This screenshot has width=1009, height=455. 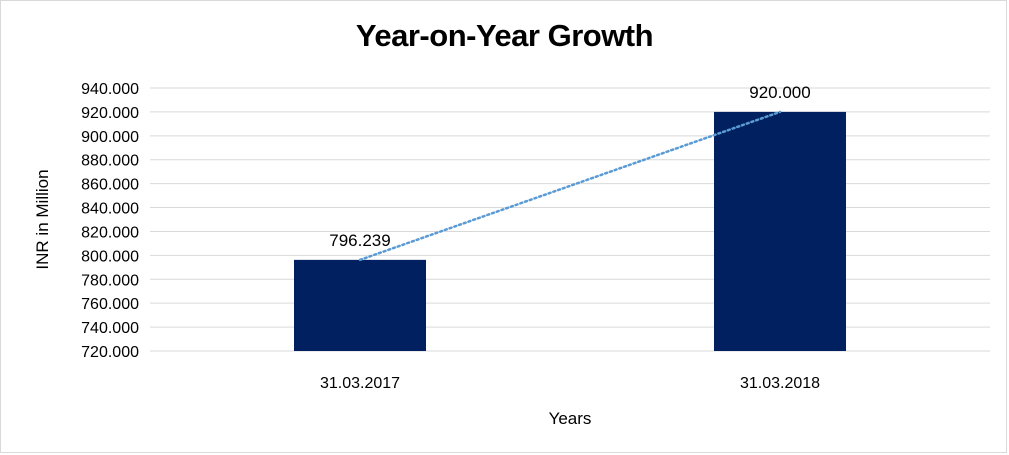 What do you see at coordinates (360, 383) in the screenshot?
I see `x-tick-label: 31.03.2017` at bounding box center [360, 383].